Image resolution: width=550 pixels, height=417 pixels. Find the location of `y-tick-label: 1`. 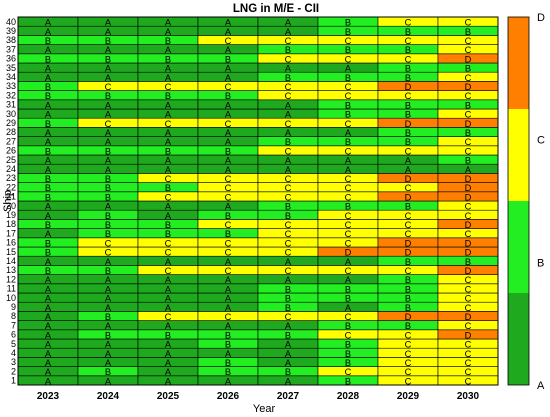

y-tick-label: 1 is located at coordinates (13, 381).